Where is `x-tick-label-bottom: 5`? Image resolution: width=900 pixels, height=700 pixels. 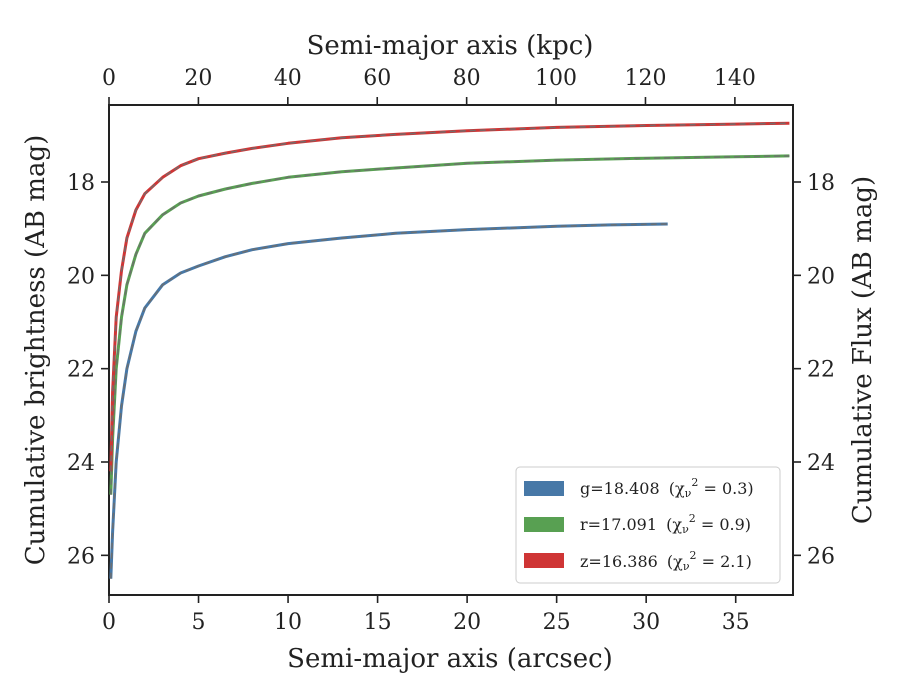 x-tick-label-bottom: 5 is located at coordinates (199, 622).